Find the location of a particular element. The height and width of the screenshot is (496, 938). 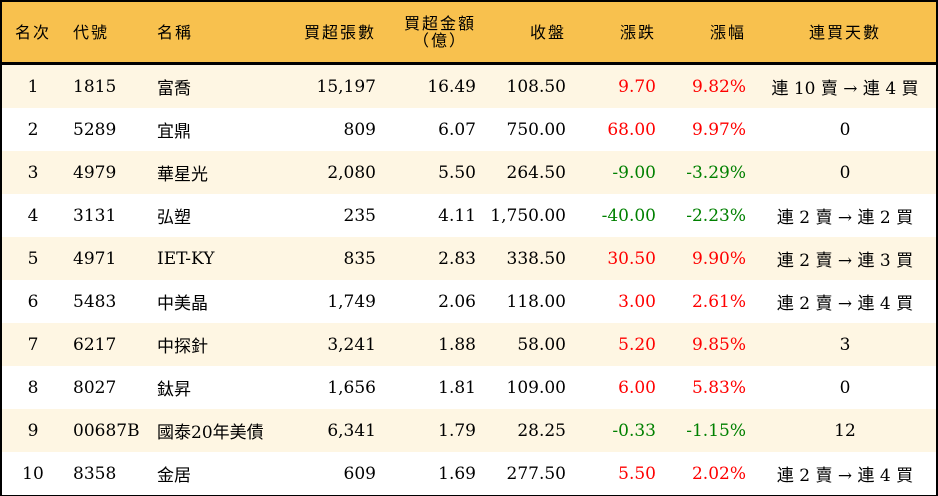

header-amount: 買超金額 （億） is located at coordinates (428, 32).